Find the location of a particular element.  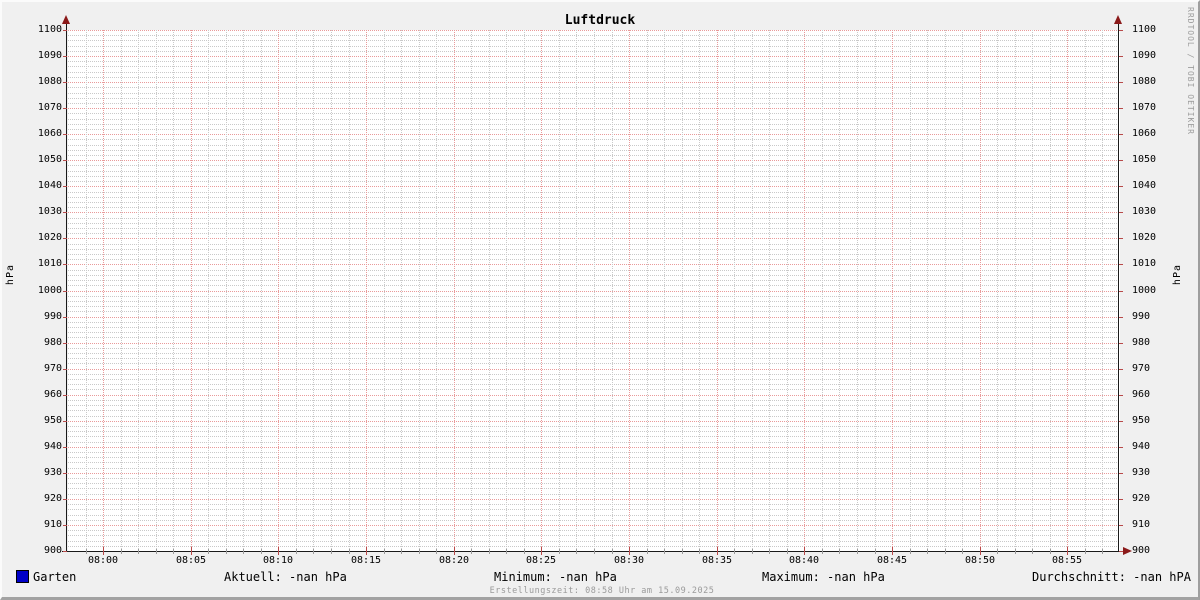

rrdtool-watermark: RRDTOOL / TOBI OETIKER is located at coordinates (1190, 71).